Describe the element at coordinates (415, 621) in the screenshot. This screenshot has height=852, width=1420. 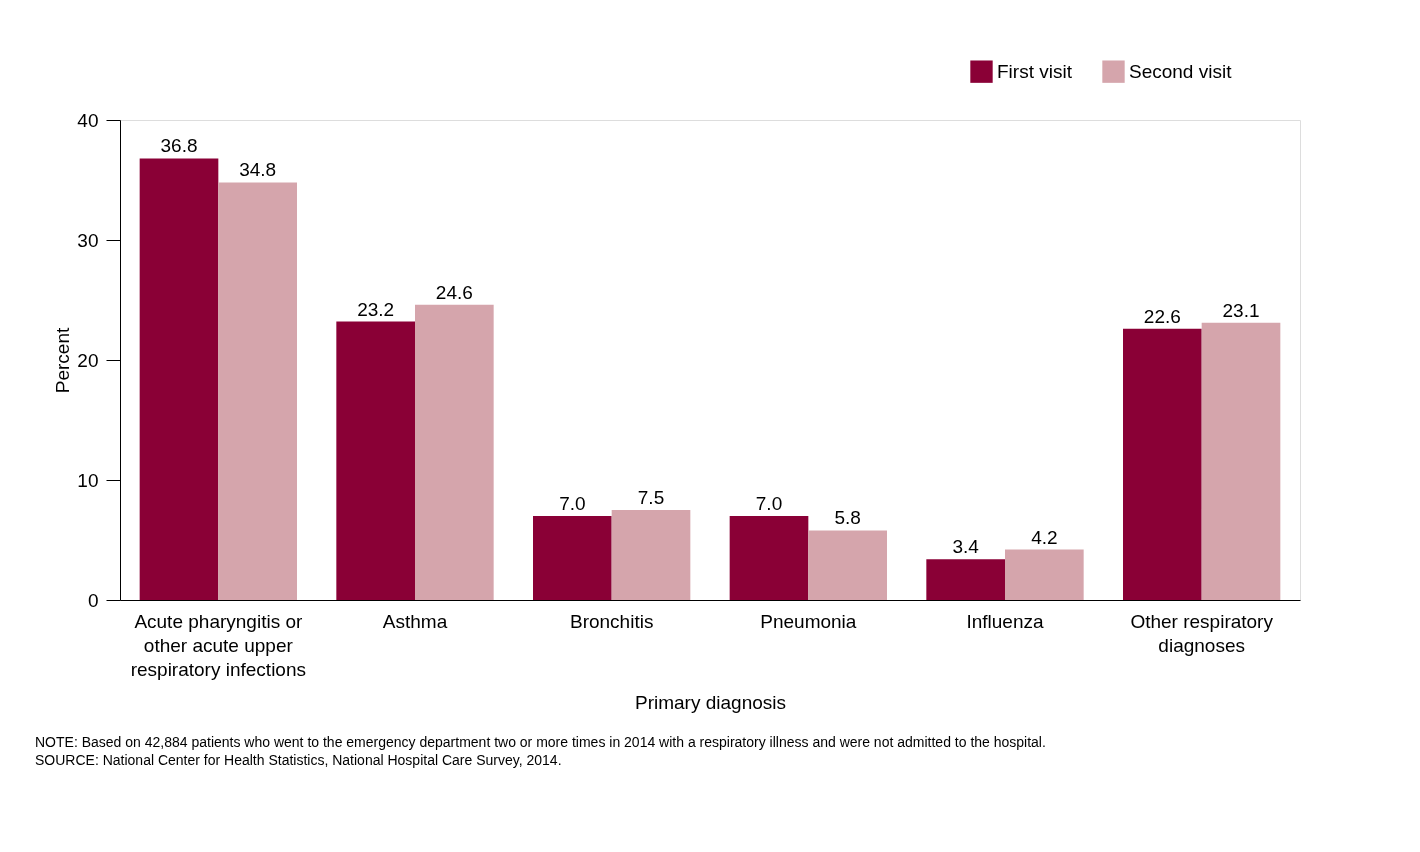
I see `x-tick-label: Asthma` at that location.